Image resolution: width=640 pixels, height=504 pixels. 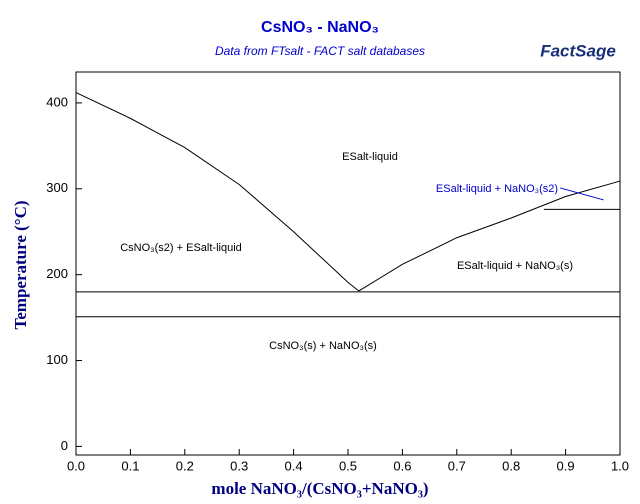 What do you see at coordinates (64, 445) in the screenshot?
I see `y-tick-label: 0` at bounding box center [64, 445].